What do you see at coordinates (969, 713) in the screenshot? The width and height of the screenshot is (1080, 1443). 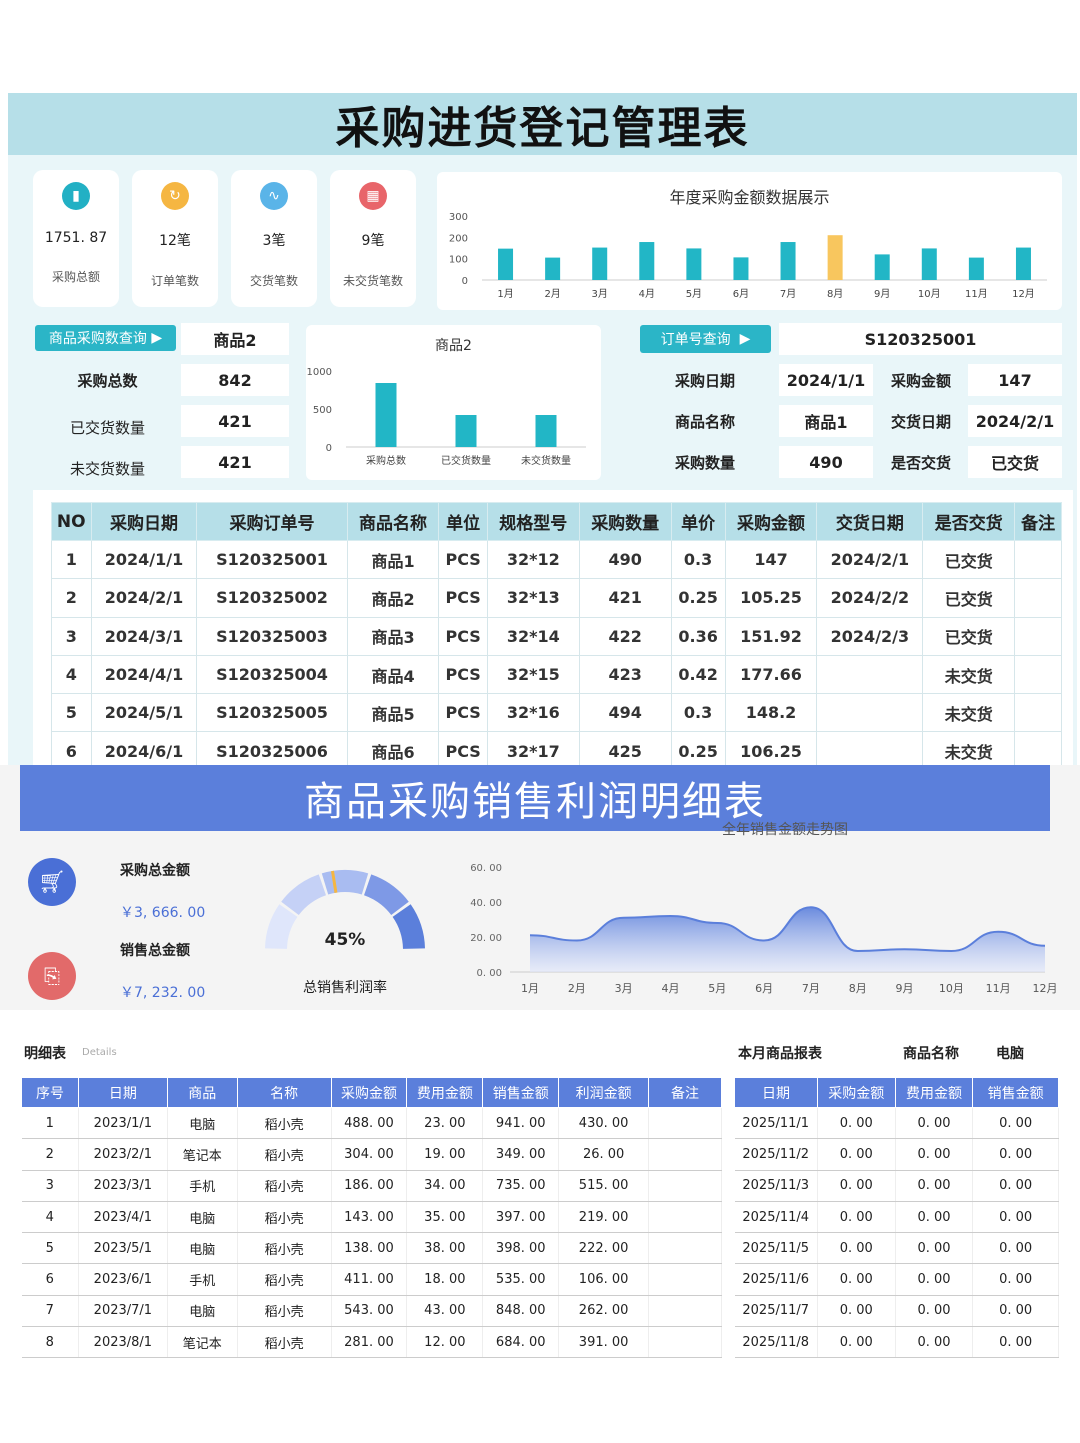 I see `table-cell: 未交货` at bounding box center [969, 713].